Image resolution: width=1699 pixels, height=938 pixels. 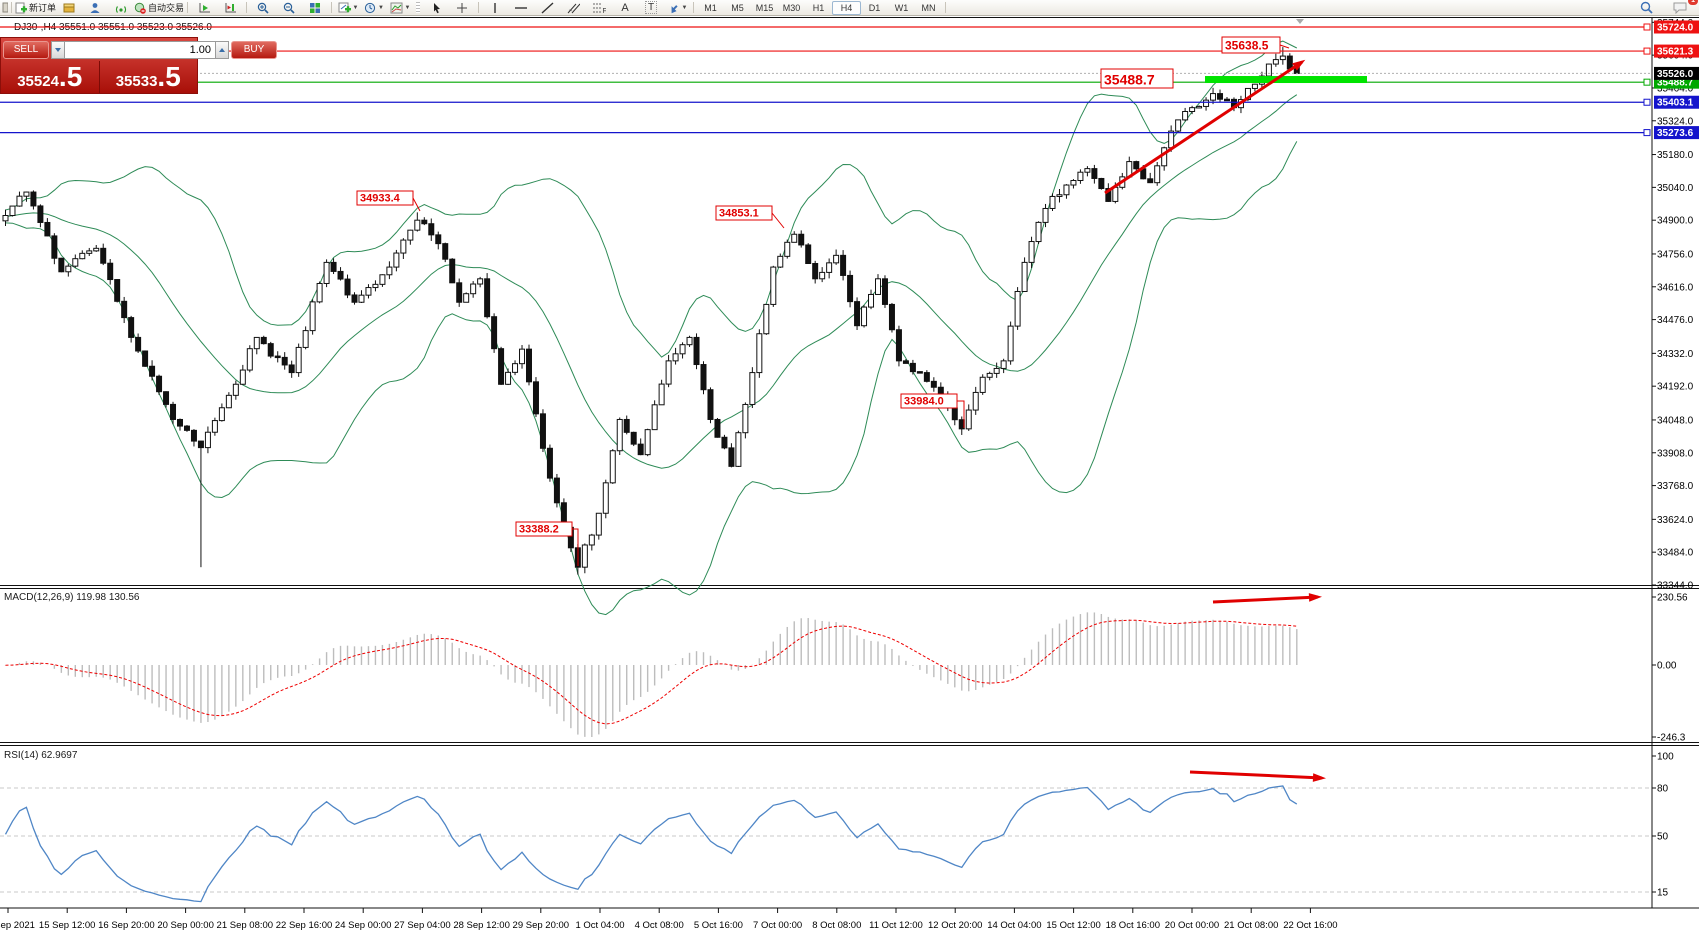 I want to click on volume-increase-button, so click(x=222, y=49).